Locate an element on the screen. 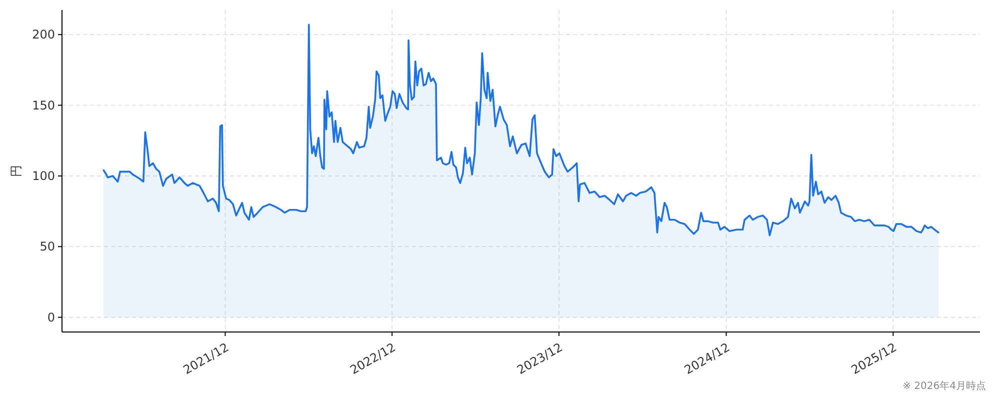 The image size is (994, 401). y-axis-title: 円 is located at coordinates (16, 171).